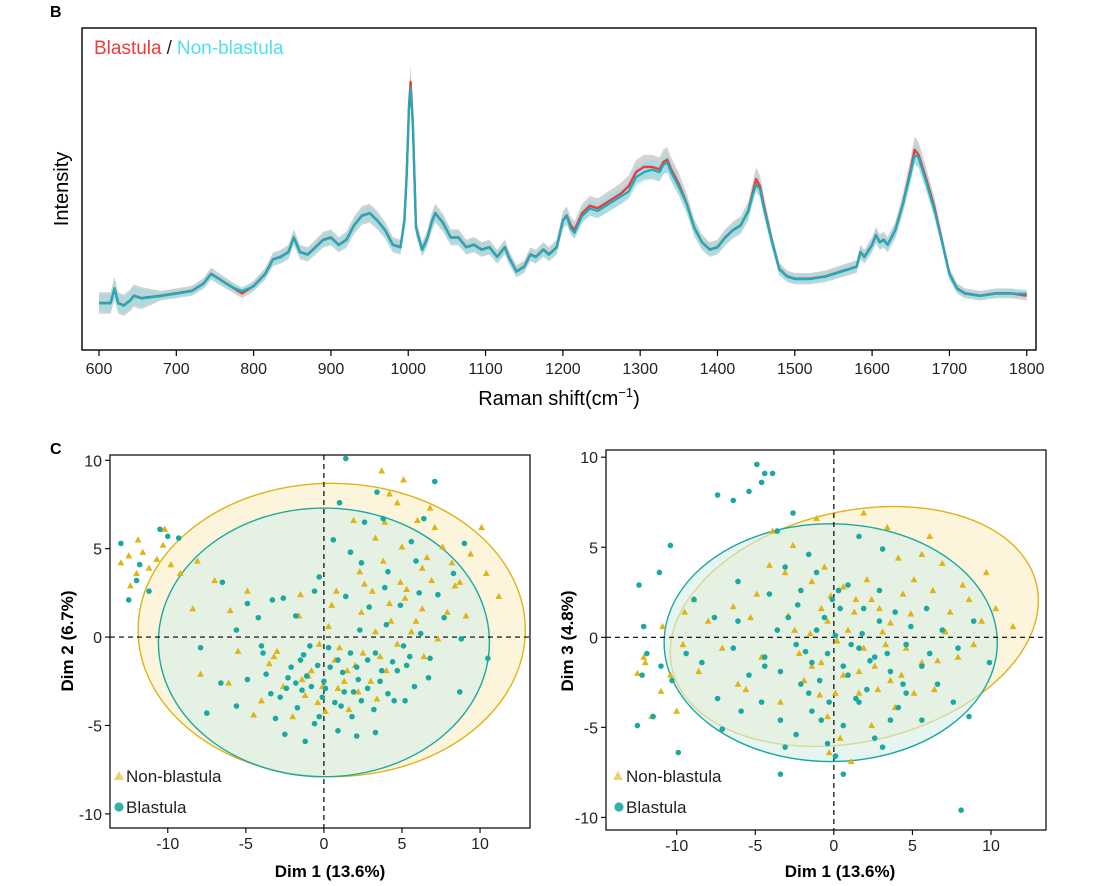 The image size is (1104, 886). Describe the element at coordinates (950, 369) in the screenshot. I see `x-tick-label: 1700` at that location.